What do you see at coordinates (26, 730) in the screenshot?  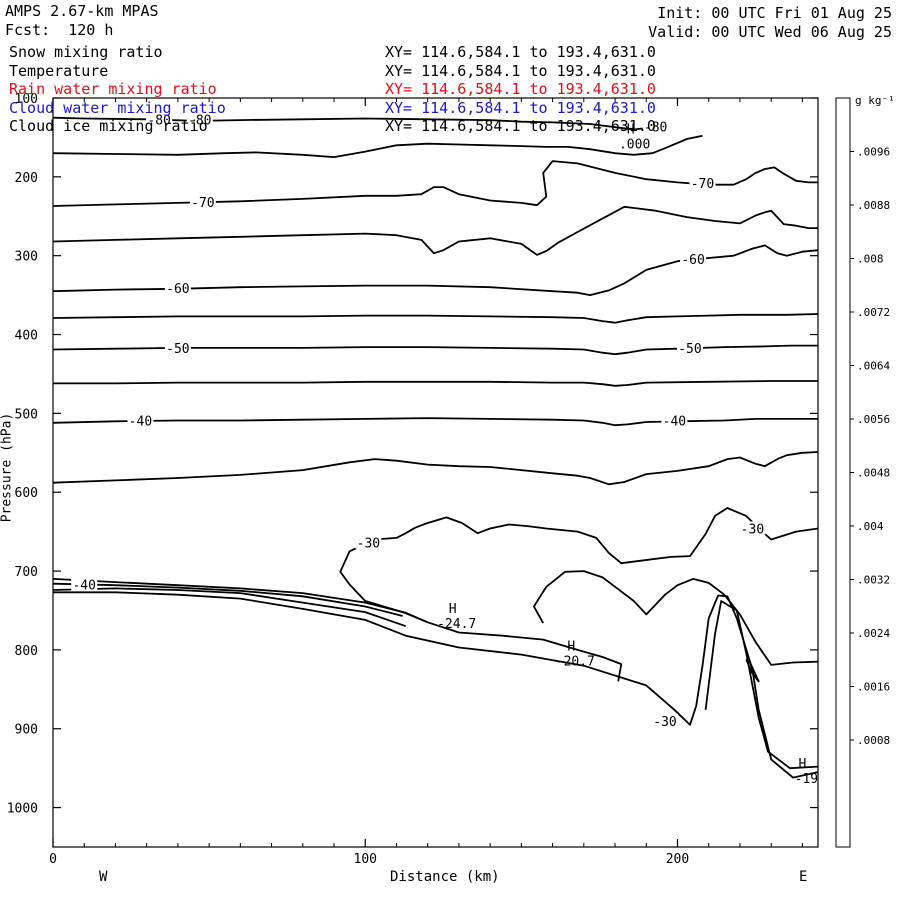 I see `y-tick-label: 900` at bounding box center [26, 730].